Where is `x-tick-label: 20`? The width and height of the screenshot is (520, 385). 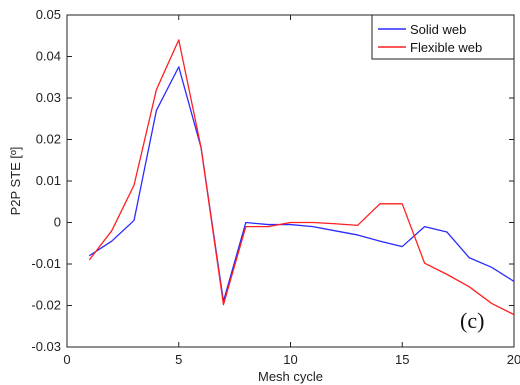 x-tick-label: 20 is located at coordinates (513, 359).